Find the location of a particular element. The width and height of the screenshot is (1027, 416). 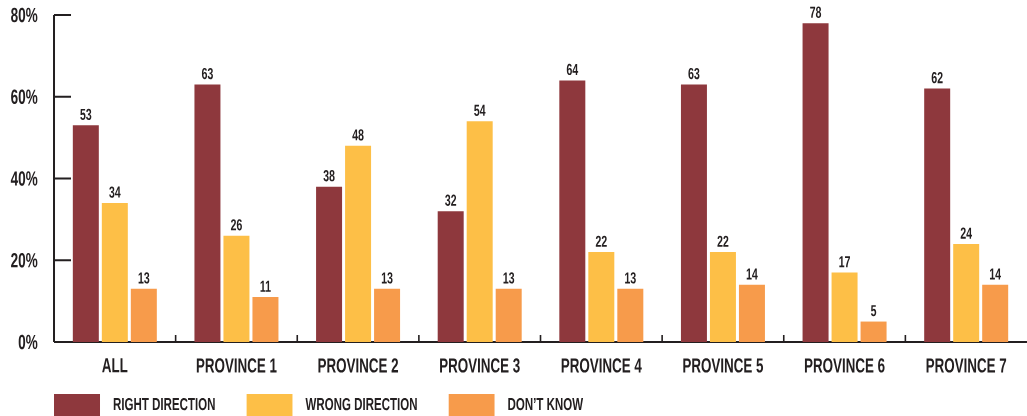

data-label: 34 is located at coordinates (115, 192).